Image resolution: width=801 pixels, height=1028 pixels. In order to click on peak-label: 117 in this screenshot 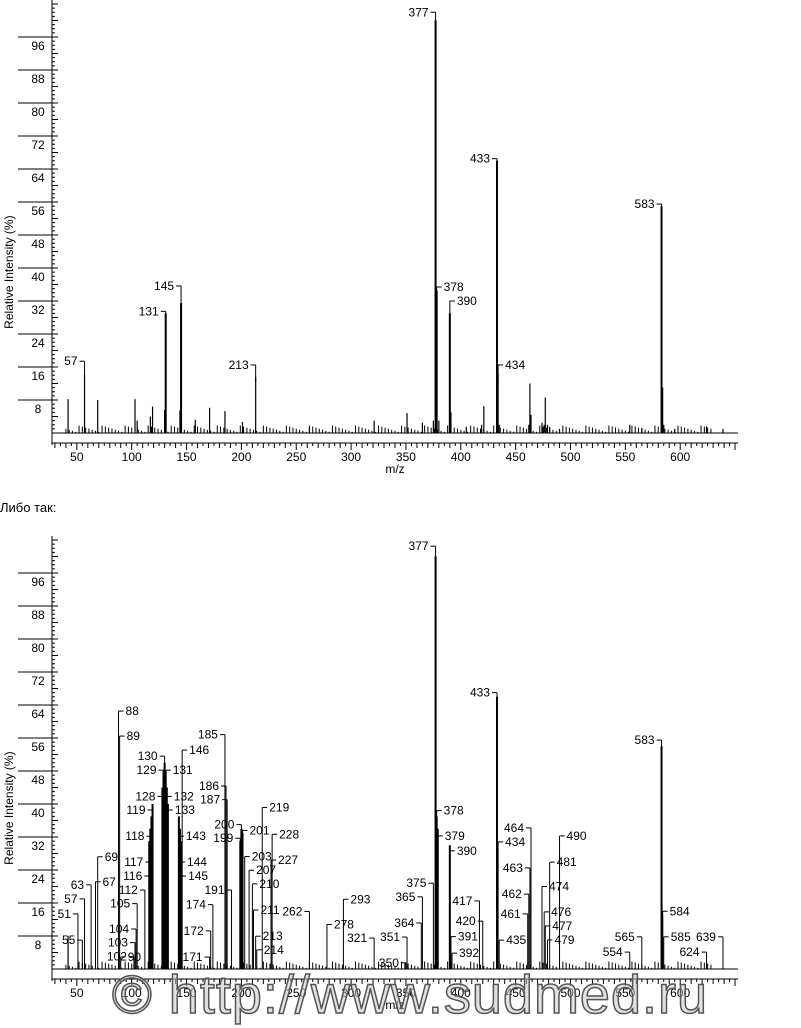, I will do `click(133, 862)`.